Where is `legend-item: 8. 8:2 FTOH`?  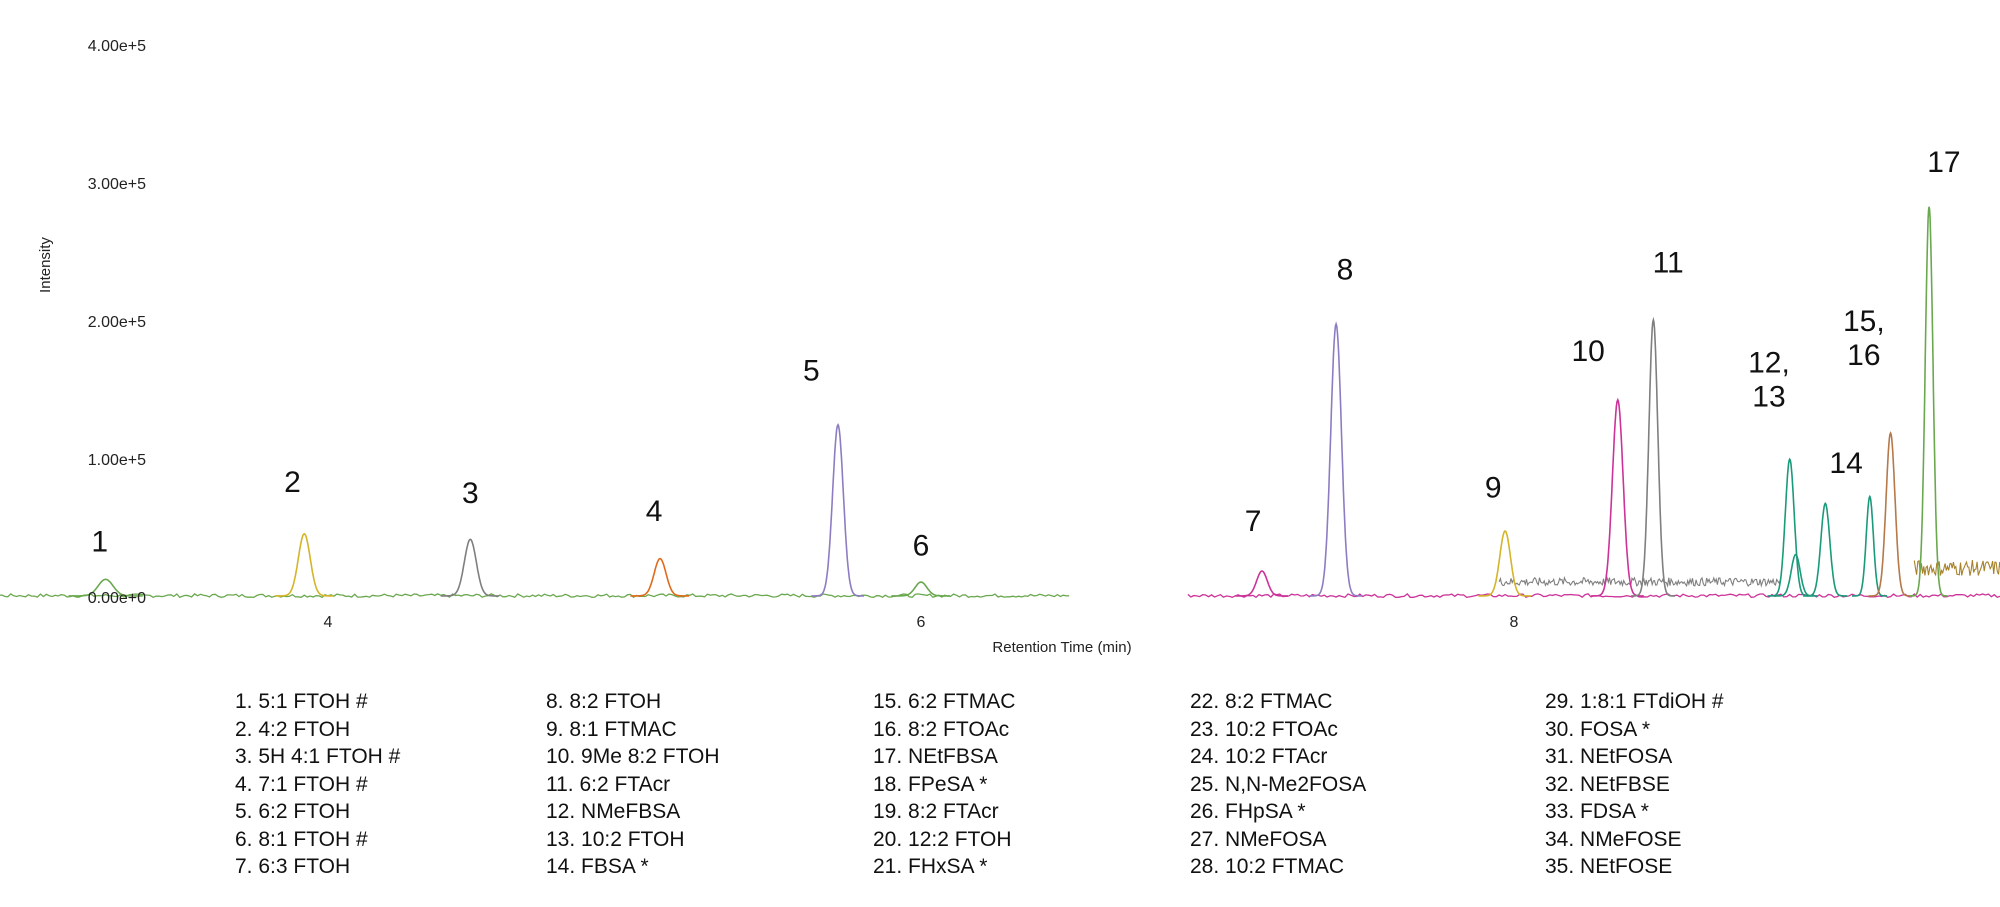 legend-item: 8. 8:2 FTOH is located at coordinates (604, 701).